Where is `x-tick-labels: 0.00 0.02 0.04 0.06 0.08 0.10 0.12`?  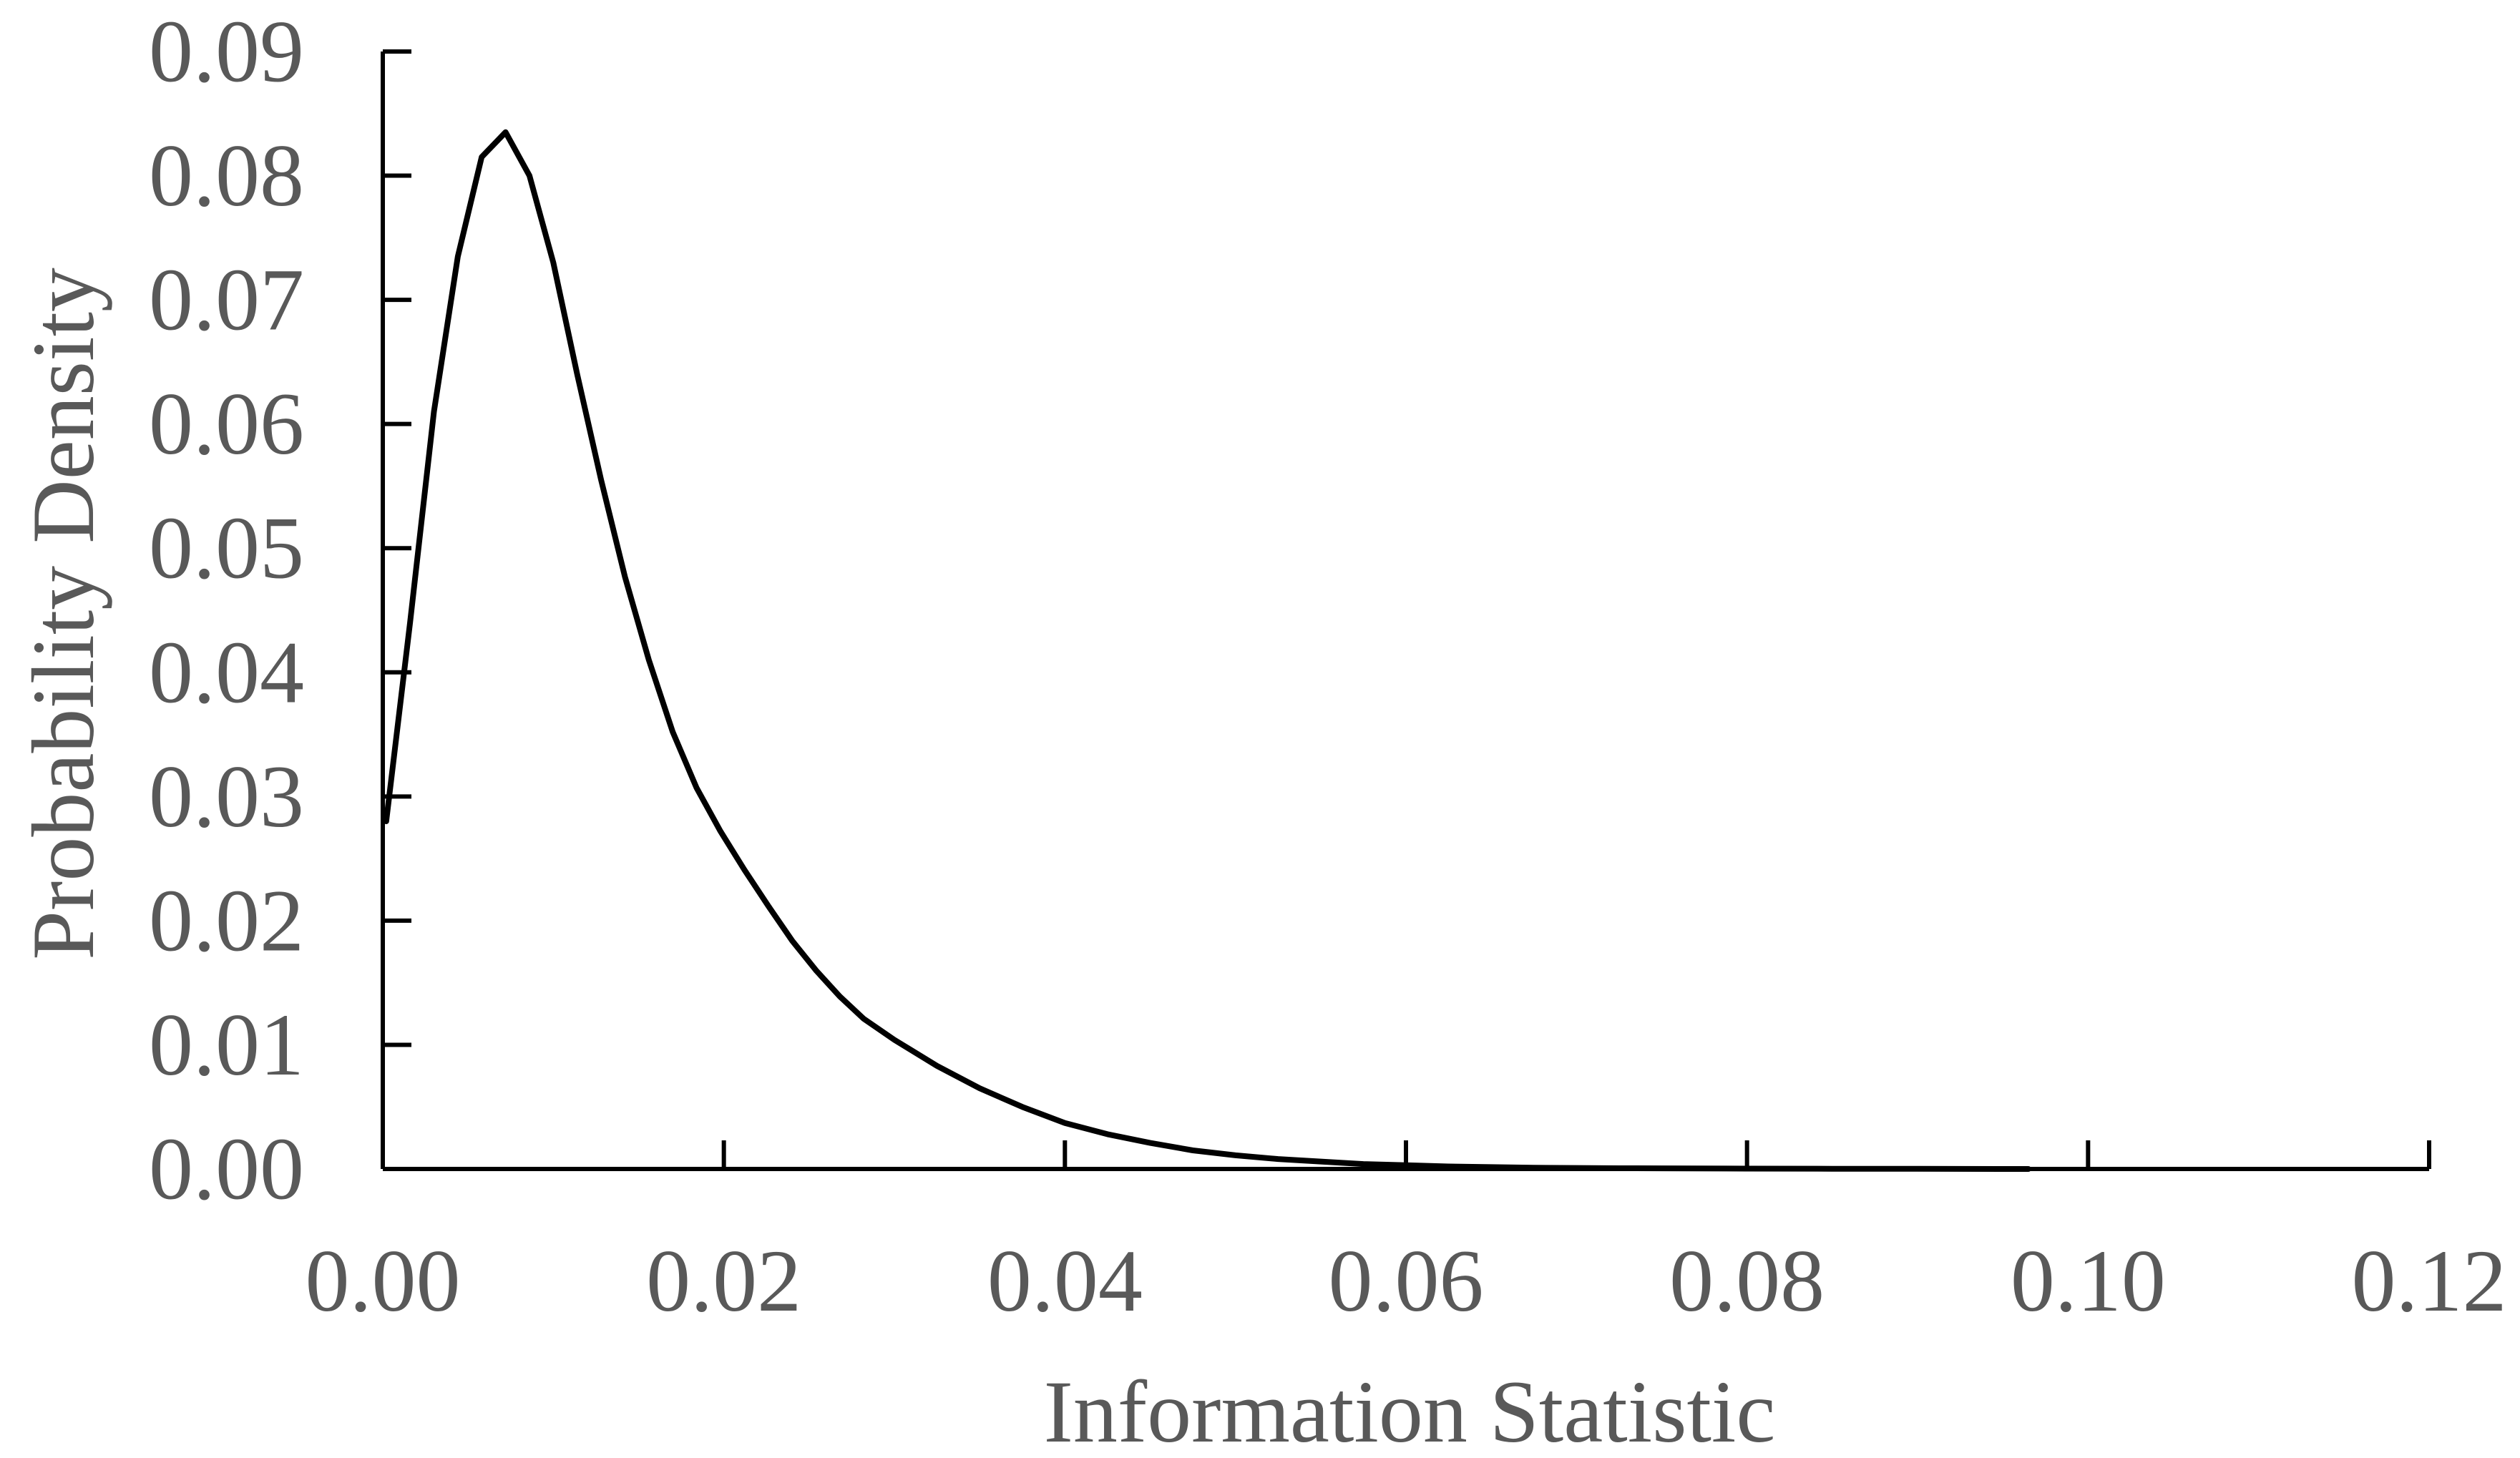 x-tick-labels: 0.00 0.02 0.04 0.06 0.08 0.10 0.12 is located at coordinates (1406, 1281).